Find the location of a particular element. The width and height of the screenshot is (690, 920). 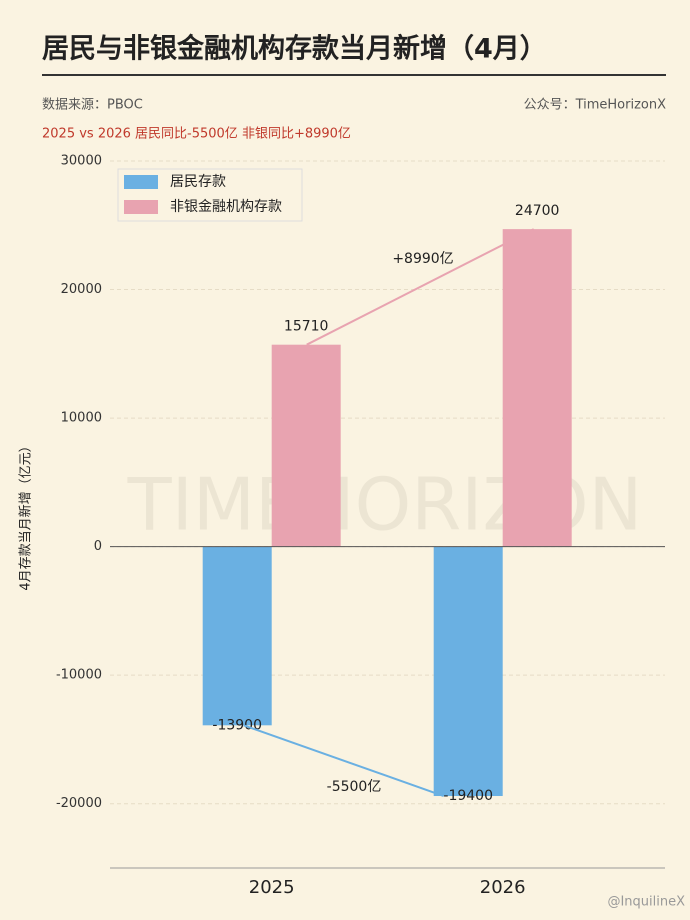

subtitle: 2025 vs 2026 居民同比-5500亿 非银同比+8990亿 is located at coordinates (196, 134).